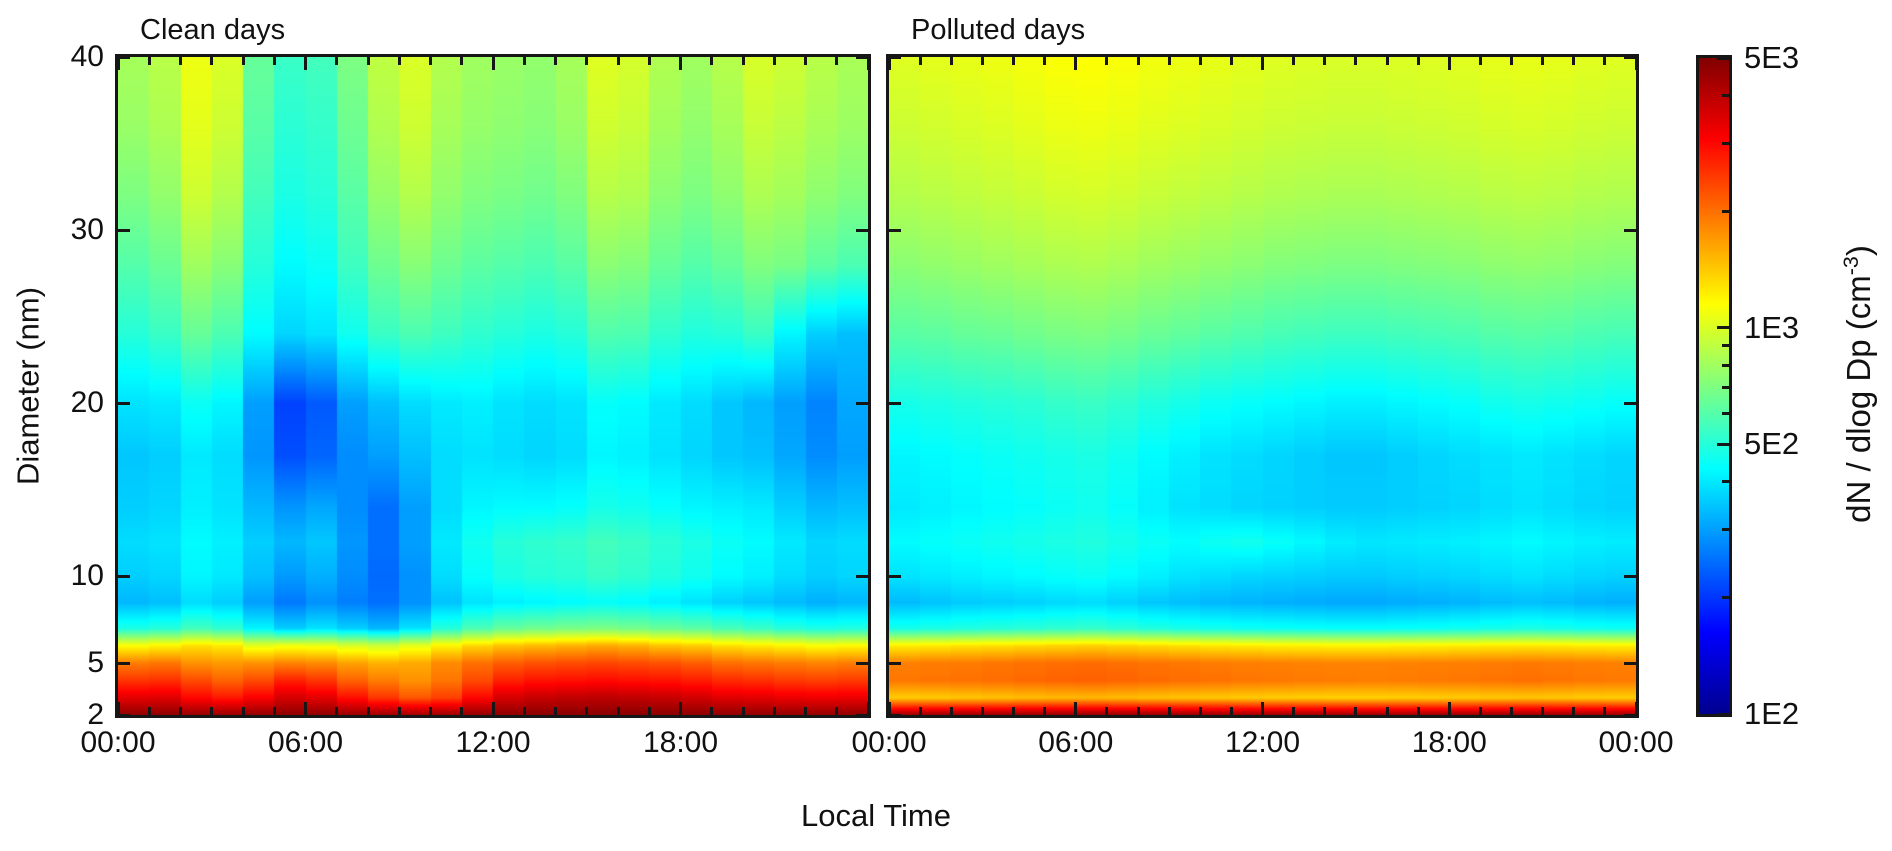 Image resolution: width=1892 pixels, height=851 pixels. What do you see at coordinates (1858, 399) in the screenshot?
I see `colorbar-axis-label-text: dN / dlog Dp (cm` at bounding box center [1858, 399].